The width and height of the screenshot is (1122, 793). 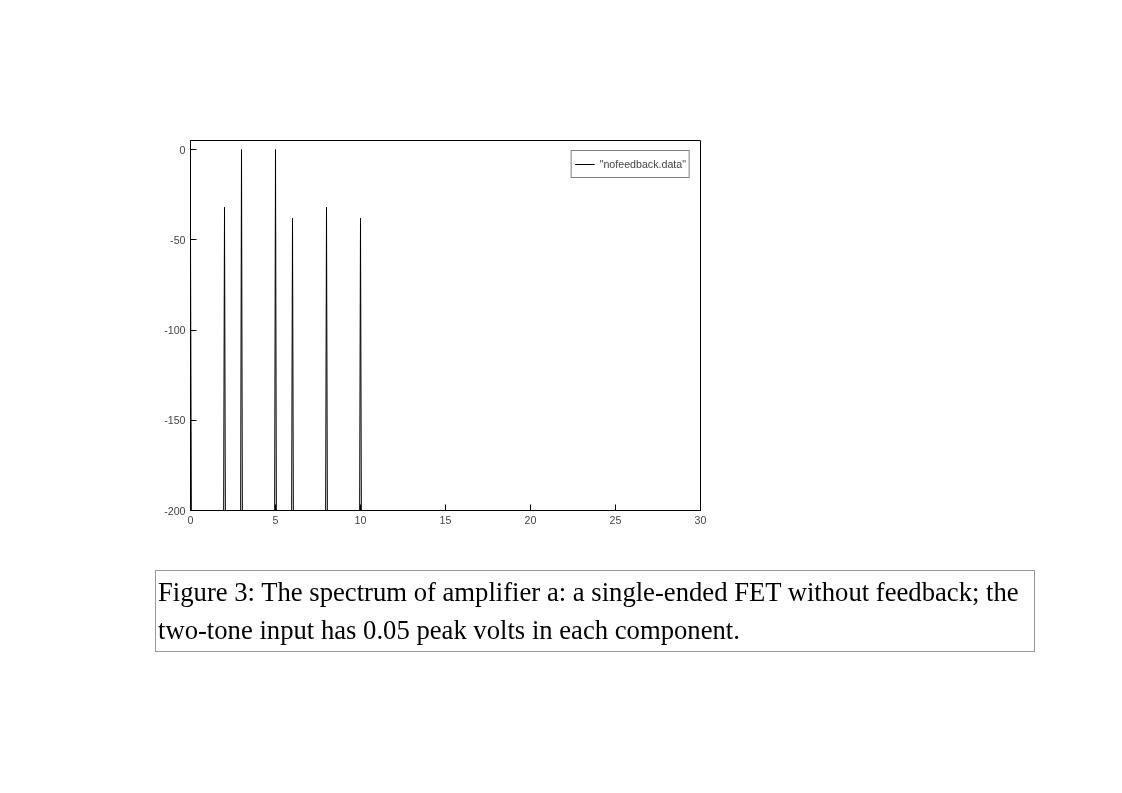 What do you see at coordinates (615, 519) in the screenshot?
I see `x-tick-label: 25` at bounding box center [615, 519].